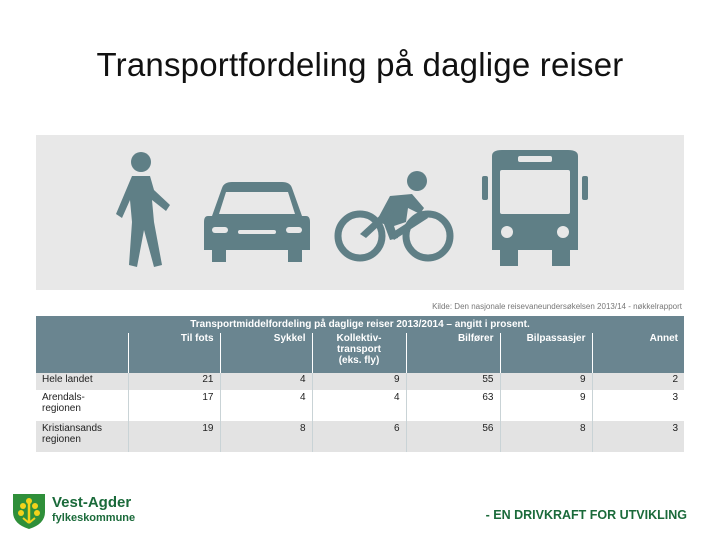 The image size is (720, 540). I want to click on table-cell: 6, so click(358, 436).